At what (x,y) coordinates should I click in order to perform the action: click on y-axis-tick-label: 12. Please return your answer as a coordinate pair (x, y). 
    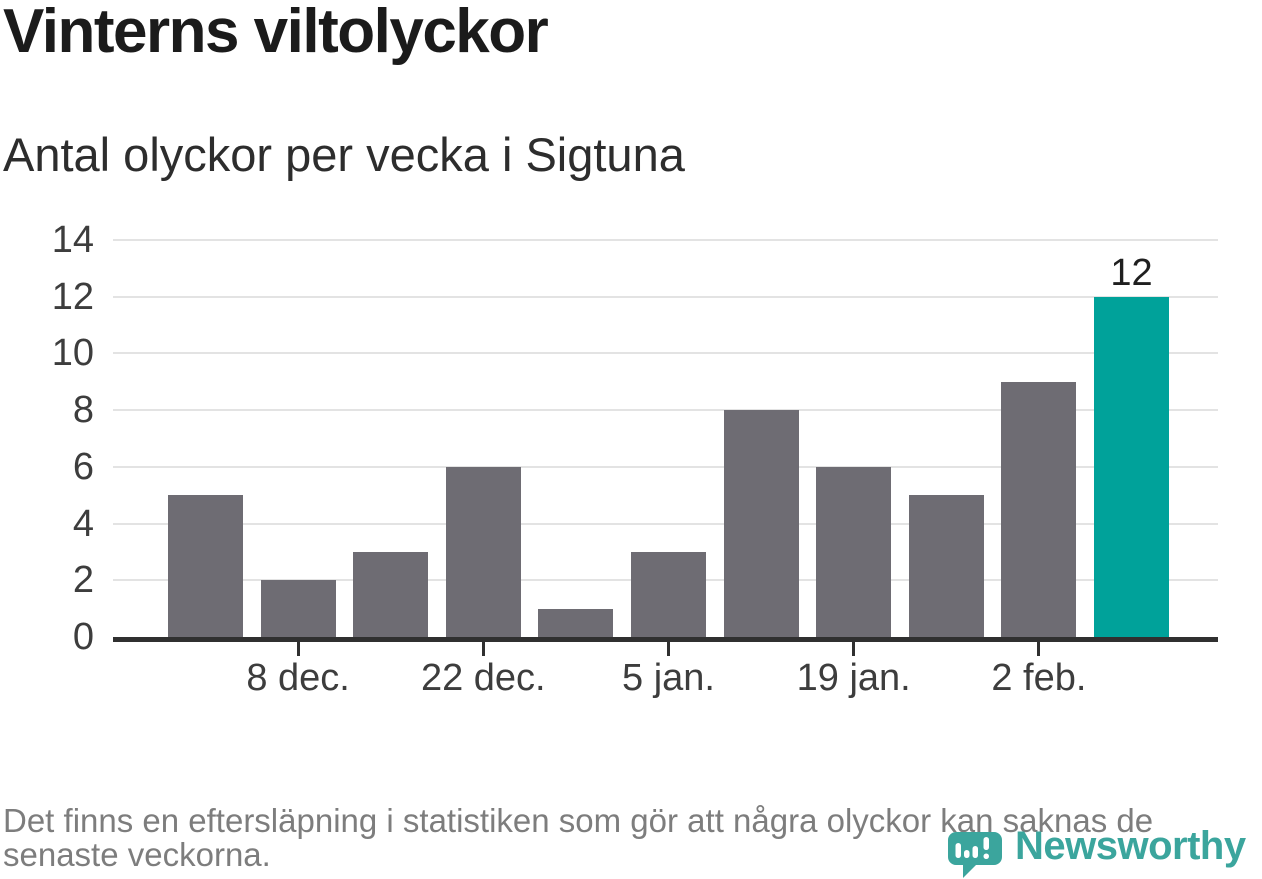
    Looking at the image, I should click on (72, 296).